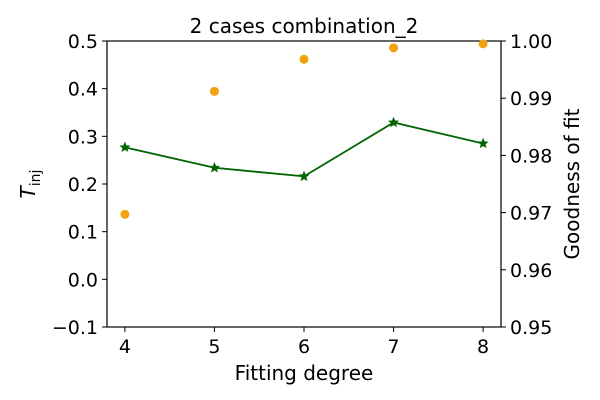  Describe the element at coordinates (304, 347) in the screenshot. I see `x-tick-label: 6` at that location.